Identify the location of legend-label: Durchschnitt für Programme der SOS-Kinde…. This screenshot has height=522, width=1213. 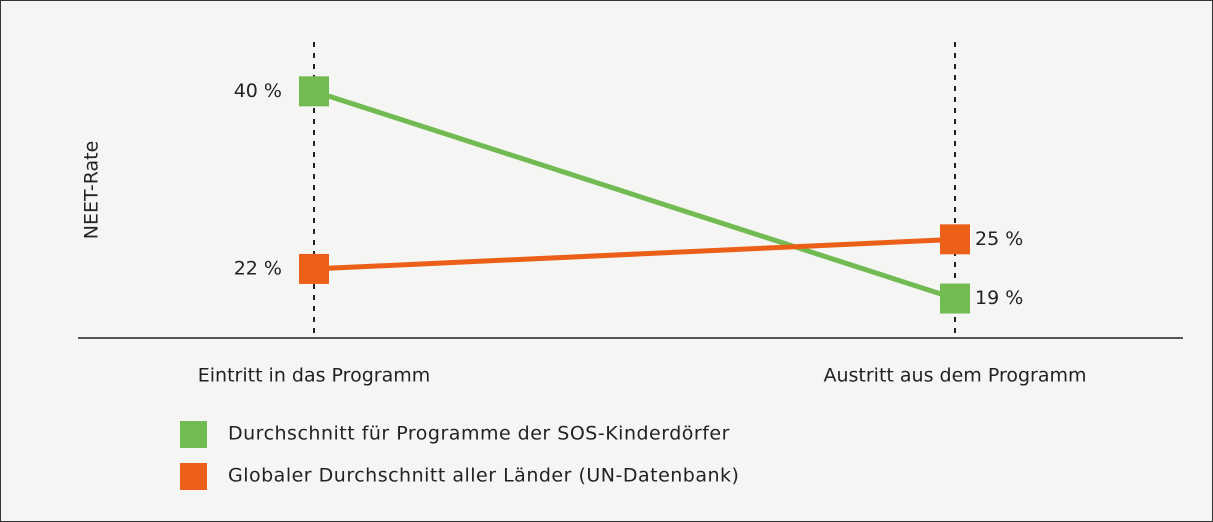
(479, 434).